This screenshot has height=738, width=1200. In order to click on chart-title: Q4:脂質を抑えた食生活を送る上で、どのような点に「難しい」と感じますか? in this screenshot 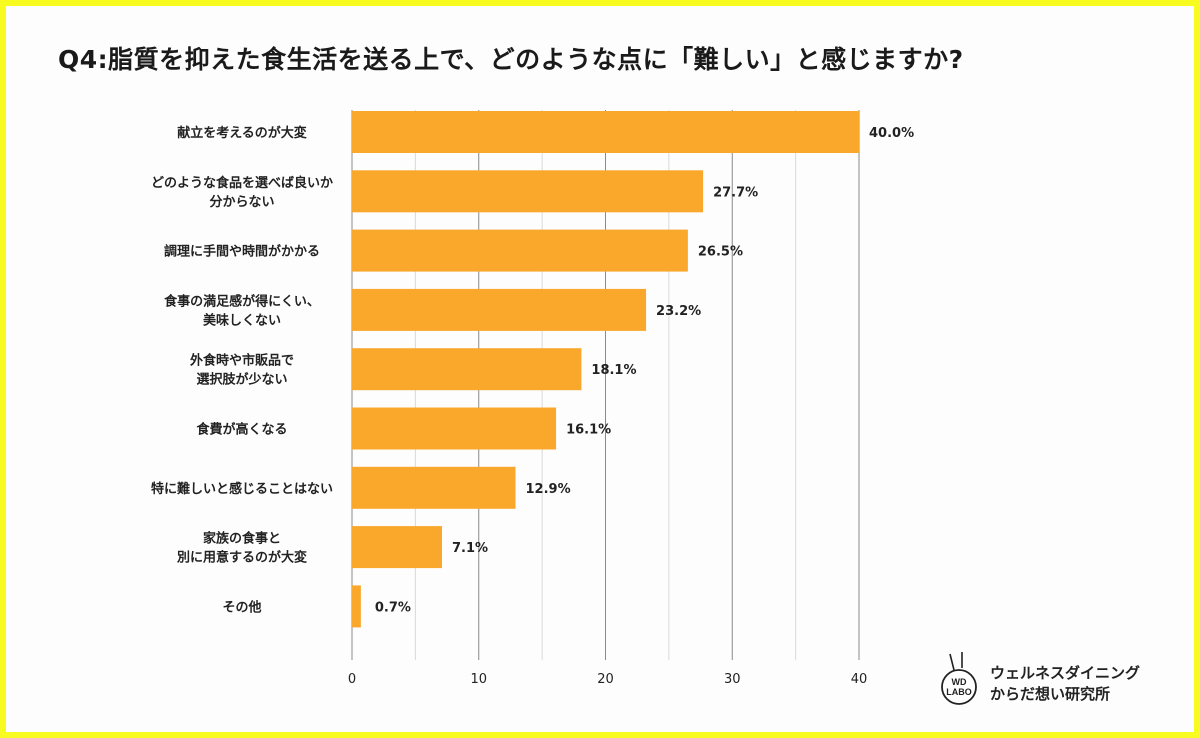, I will do `click(511, 59)`.